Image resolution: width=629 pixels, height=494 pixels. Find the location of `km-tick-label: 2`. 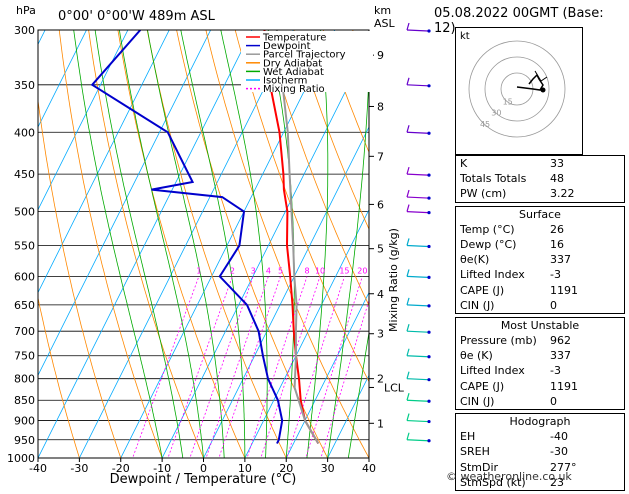

km-tick-label: 2 is located at coordinates (380, 379).